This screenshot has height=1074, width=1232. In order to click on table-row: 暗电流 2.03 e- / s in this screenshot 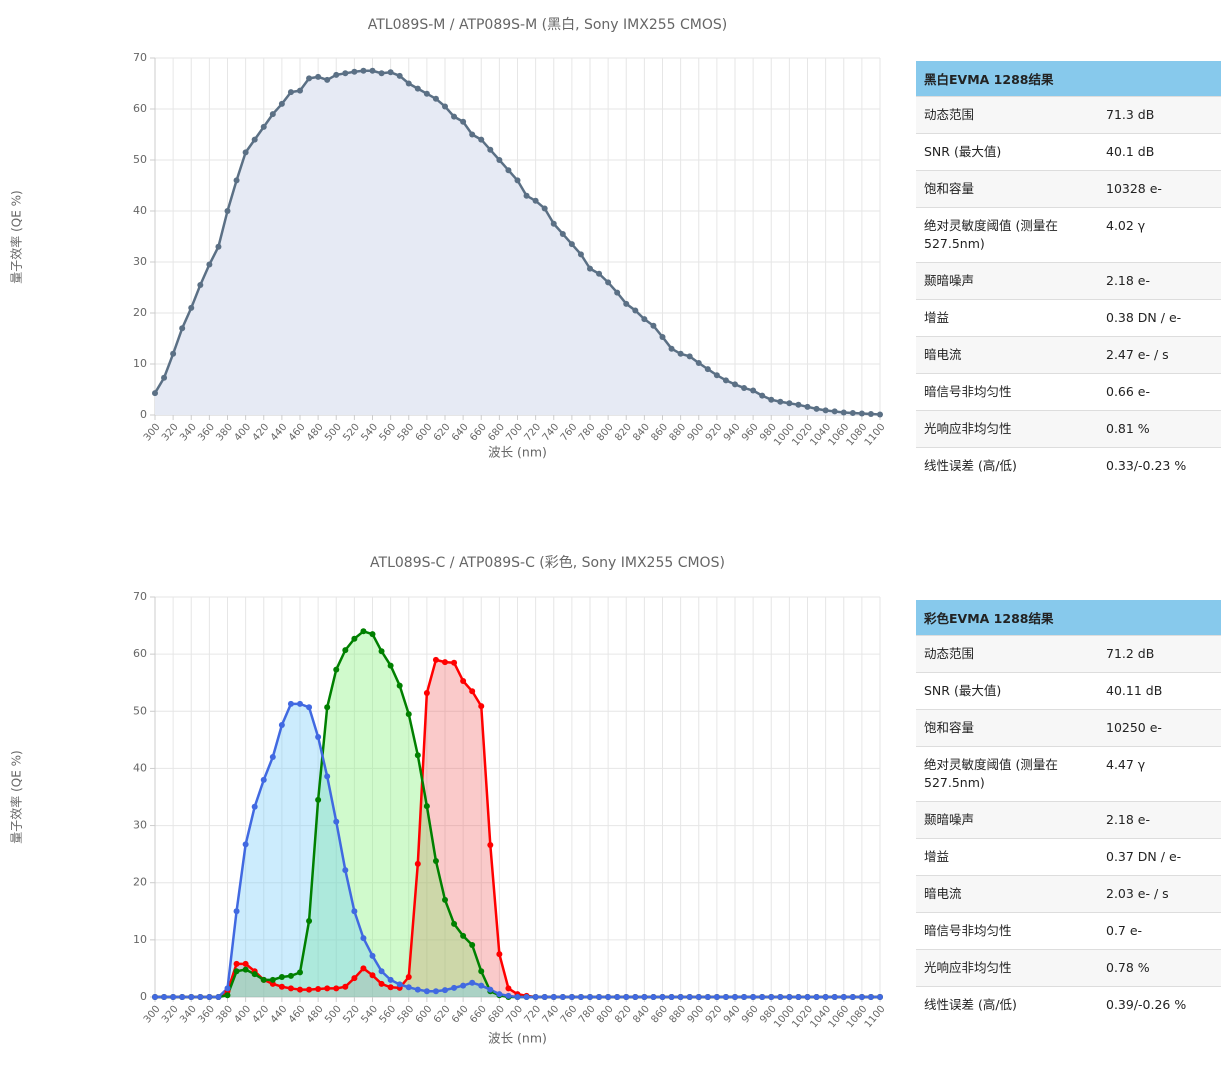, I will do `click(1068, 893)`.